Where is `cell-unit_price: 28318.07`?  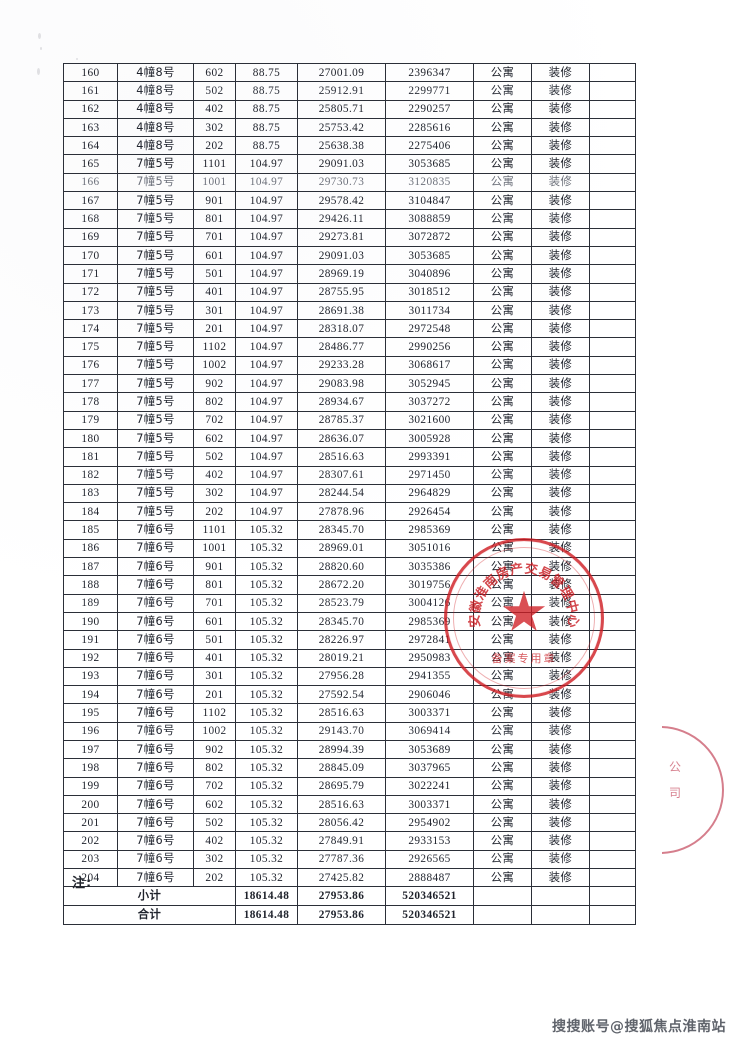
cell-unit_price: 28318.07 is located at coordinates (341, 329).